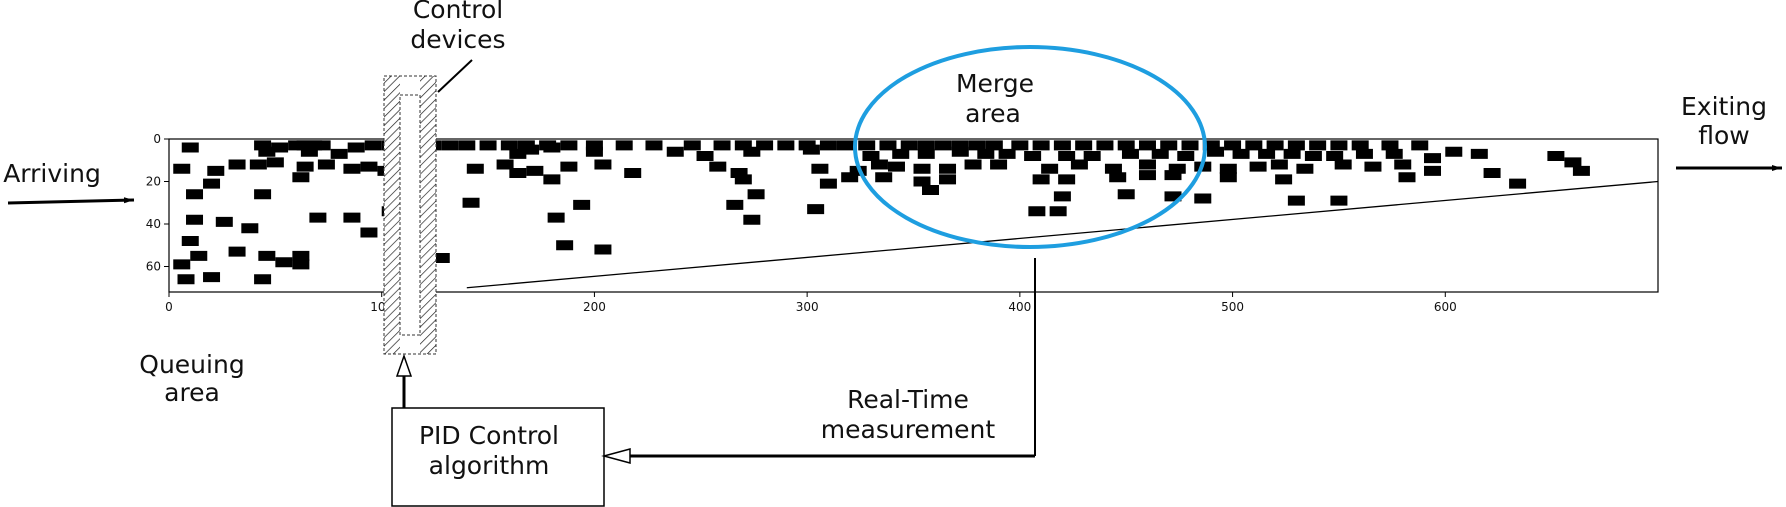 The width and height of the screenshot is (1786, 507). What do you see at coordinates (153, 267) in the screenshot?
I see `y-tick-label: 60` at bounding box center [153, 267].